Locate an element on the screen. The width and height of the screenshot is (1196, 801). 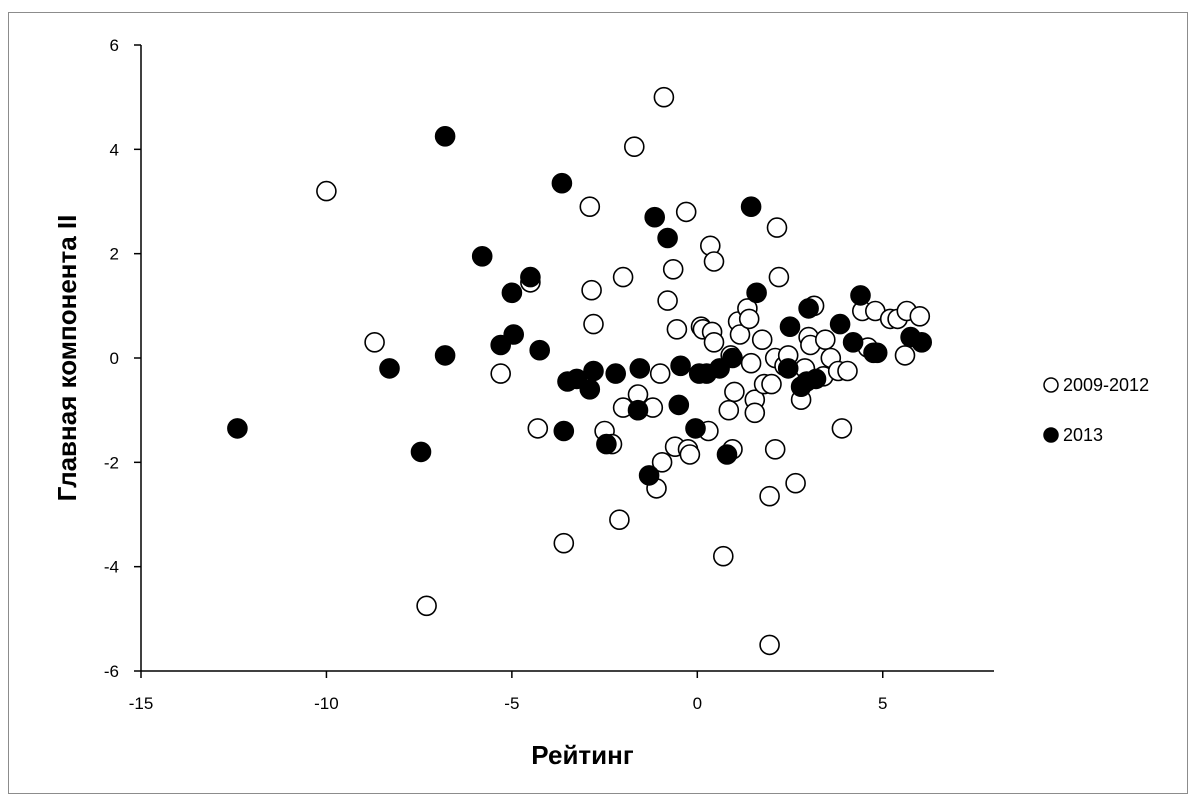
legend: 2009-2012 2013 is located at coordinates (1096, 410).